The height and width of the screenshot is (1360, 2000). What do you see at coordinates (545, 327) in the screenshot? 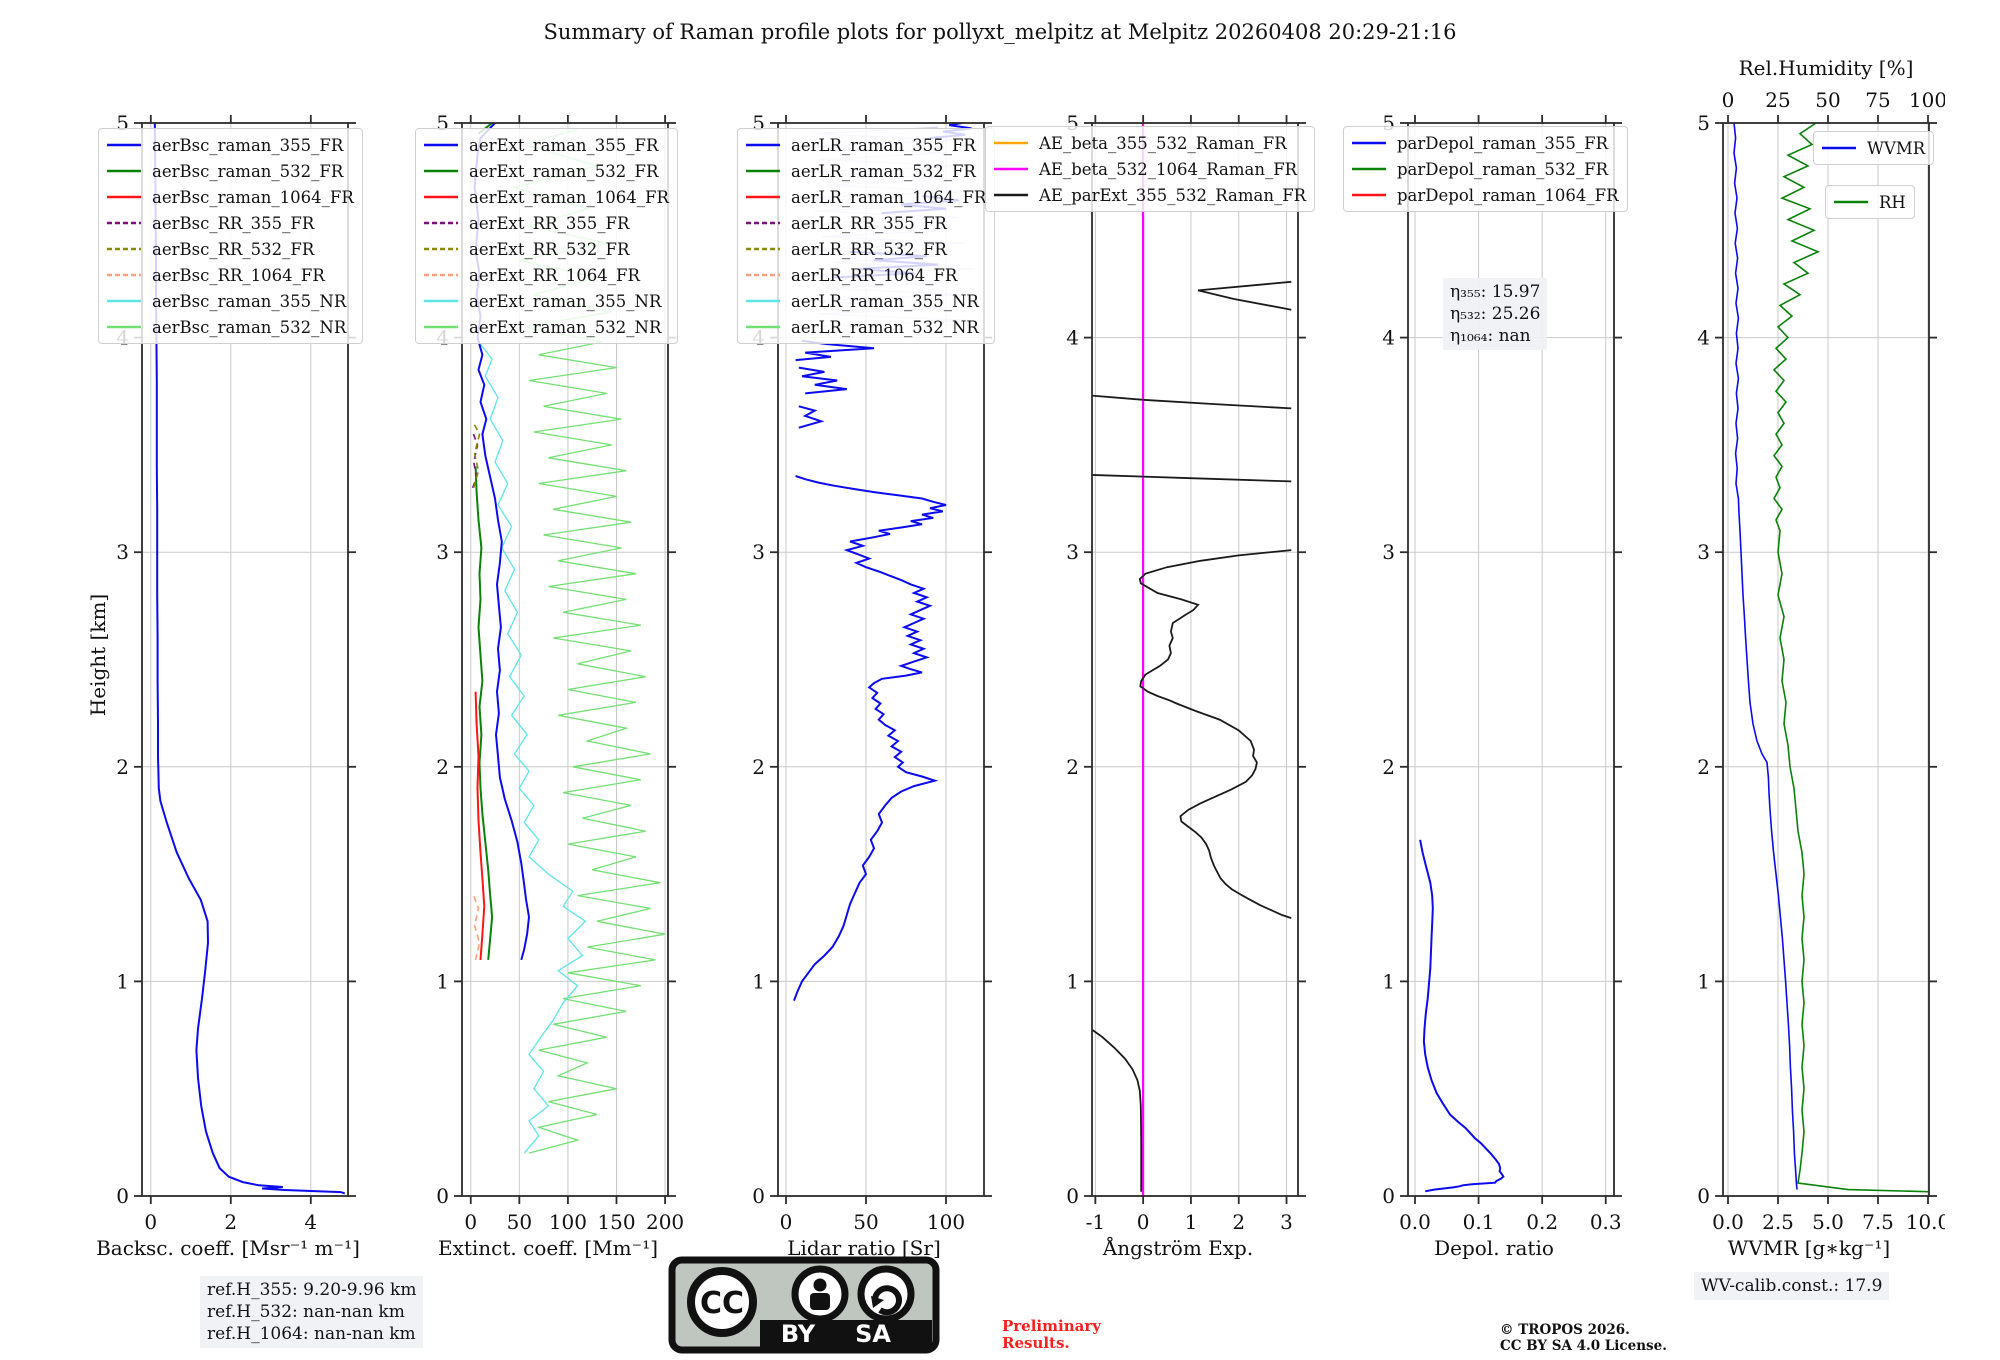
I see `legend-item: aerExt_raman_532_NR` at bounding box center [545, 327].